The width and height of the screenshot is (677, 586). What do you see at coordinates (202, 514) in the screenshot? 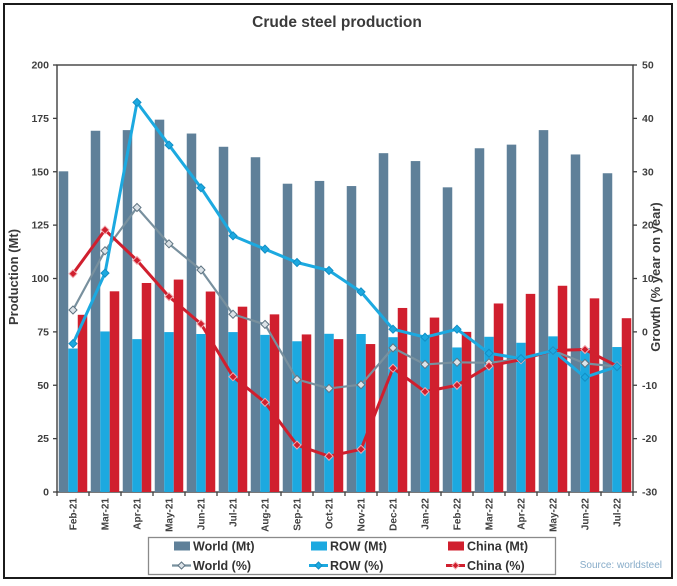
I see `x-axis-label-jun-21: Jun-21` at bounding box center [202, 514].